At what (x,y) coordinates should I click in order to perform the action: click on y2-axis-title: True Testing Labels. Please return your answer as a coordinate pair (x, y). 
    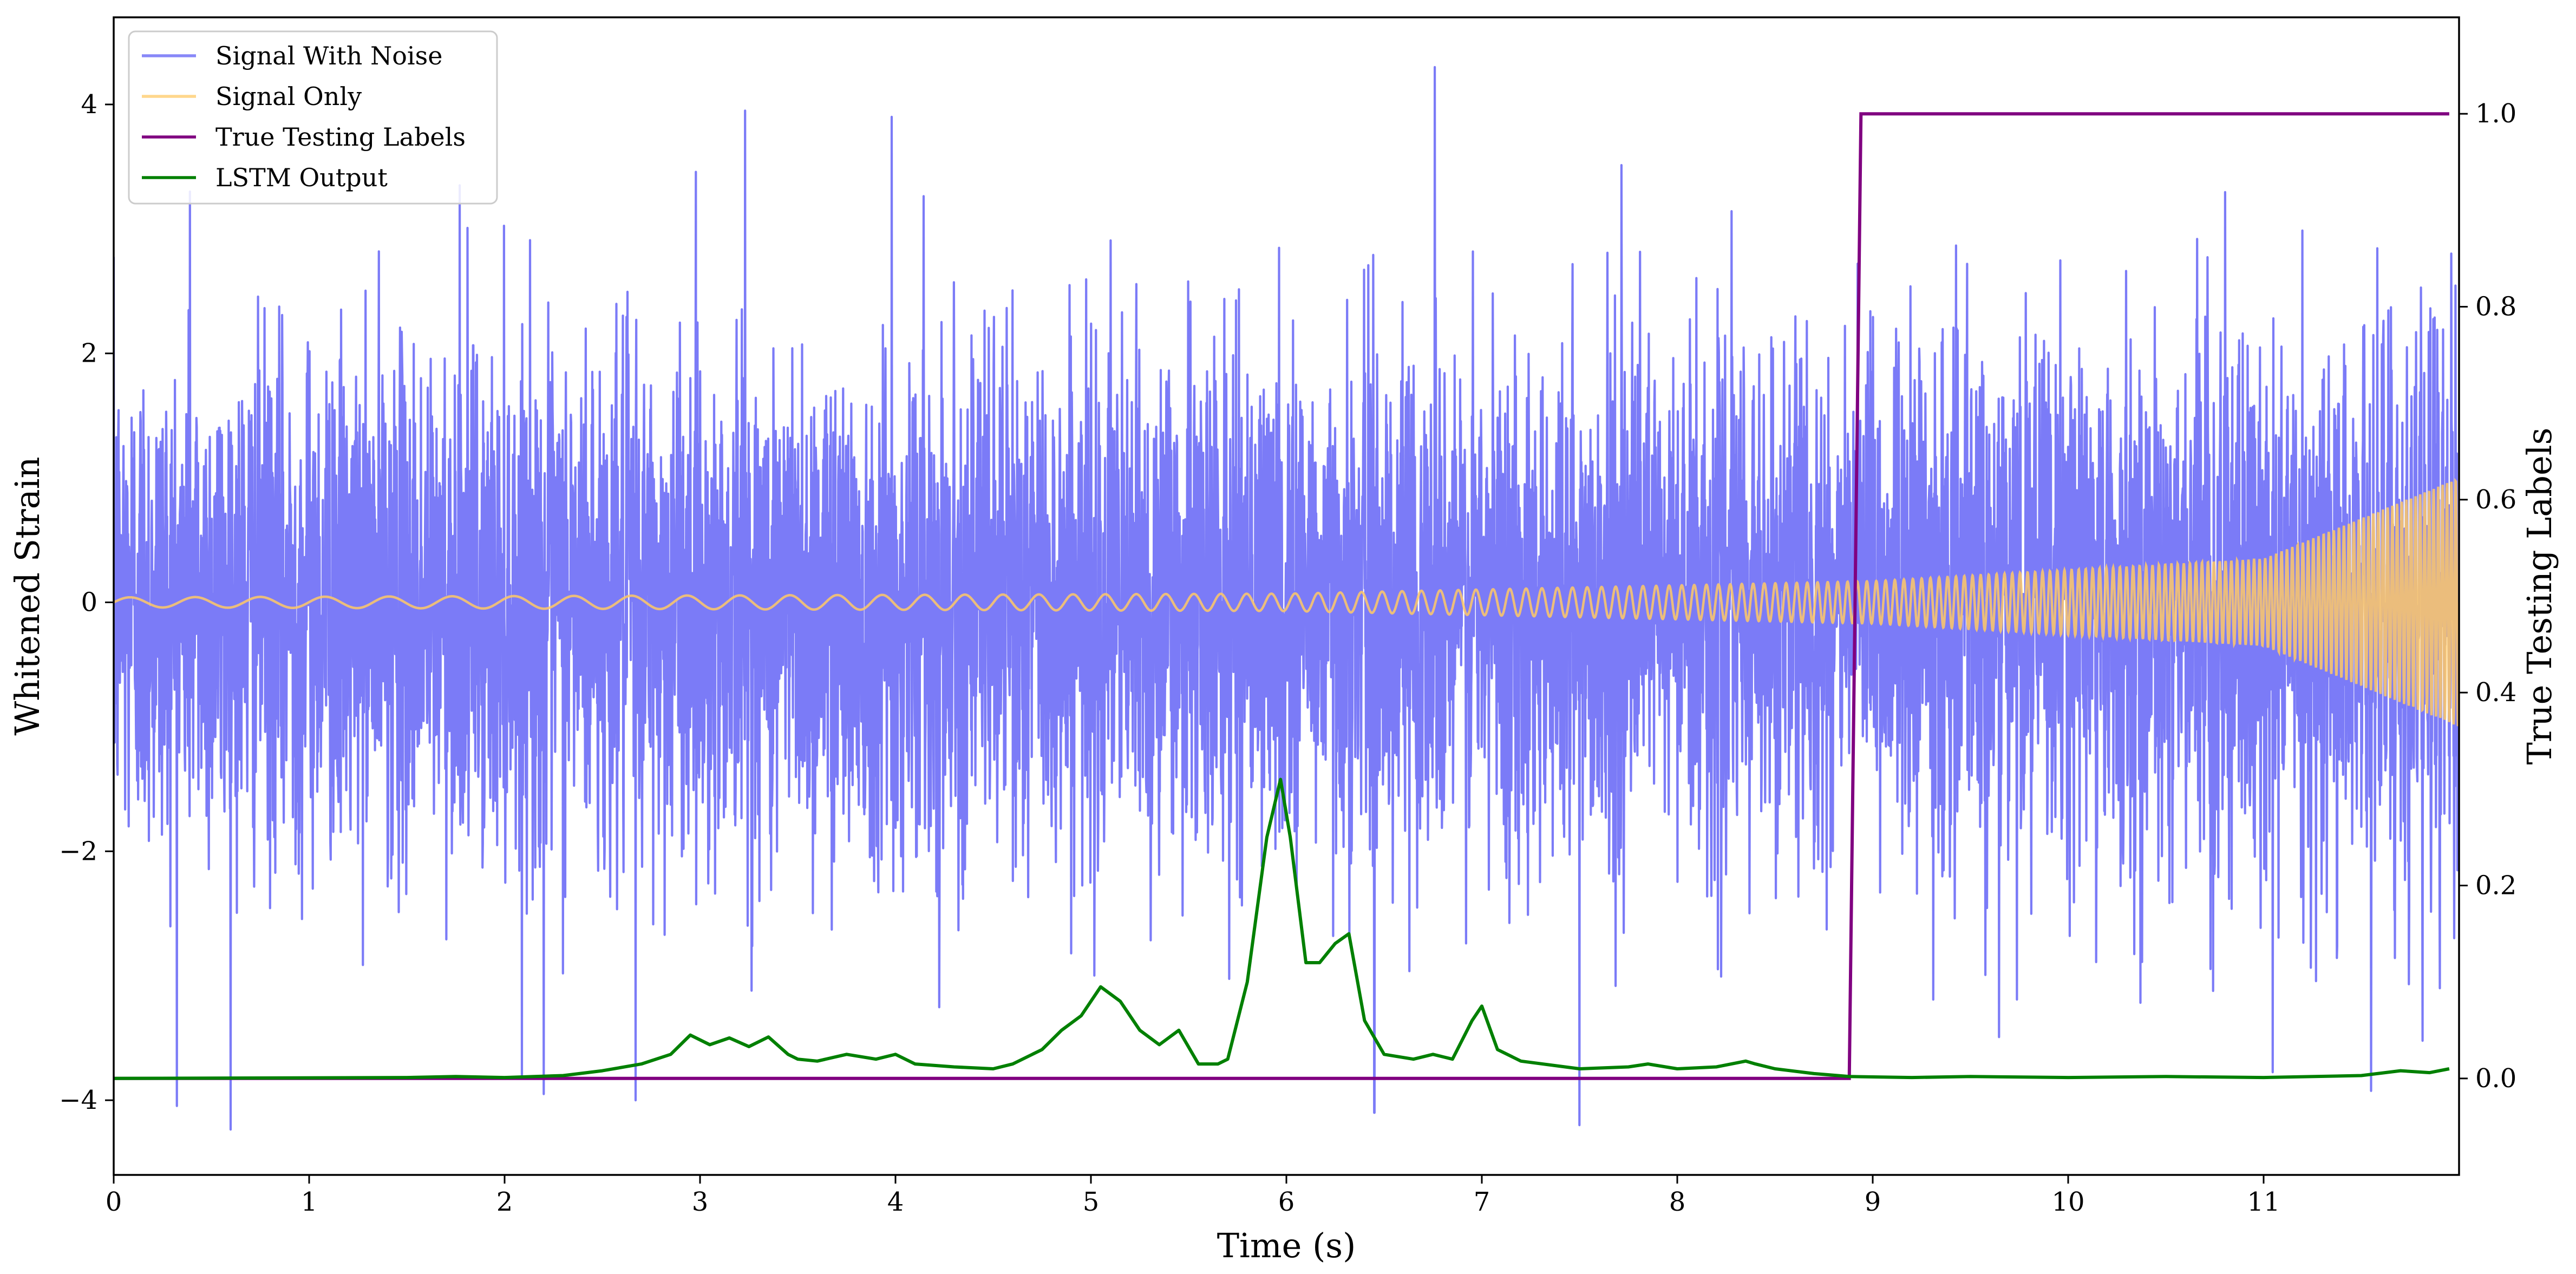
    Looking at the image, I should click on (2540, 596).